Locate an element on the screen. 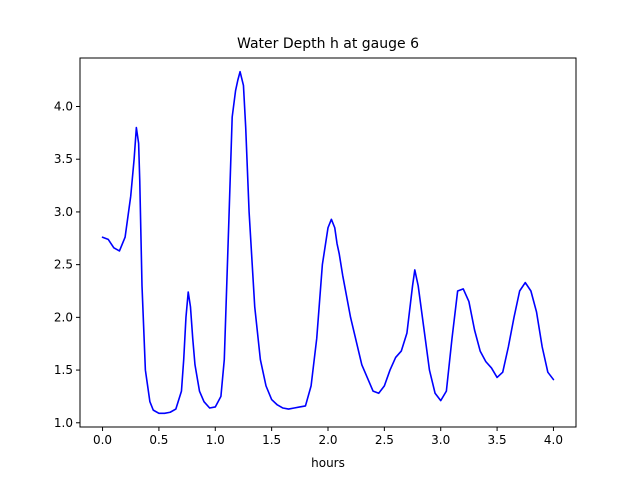 The height and width of the screenshot is (485, 640). y-tick-label: 4.0 is located at coordinates (63, 106).